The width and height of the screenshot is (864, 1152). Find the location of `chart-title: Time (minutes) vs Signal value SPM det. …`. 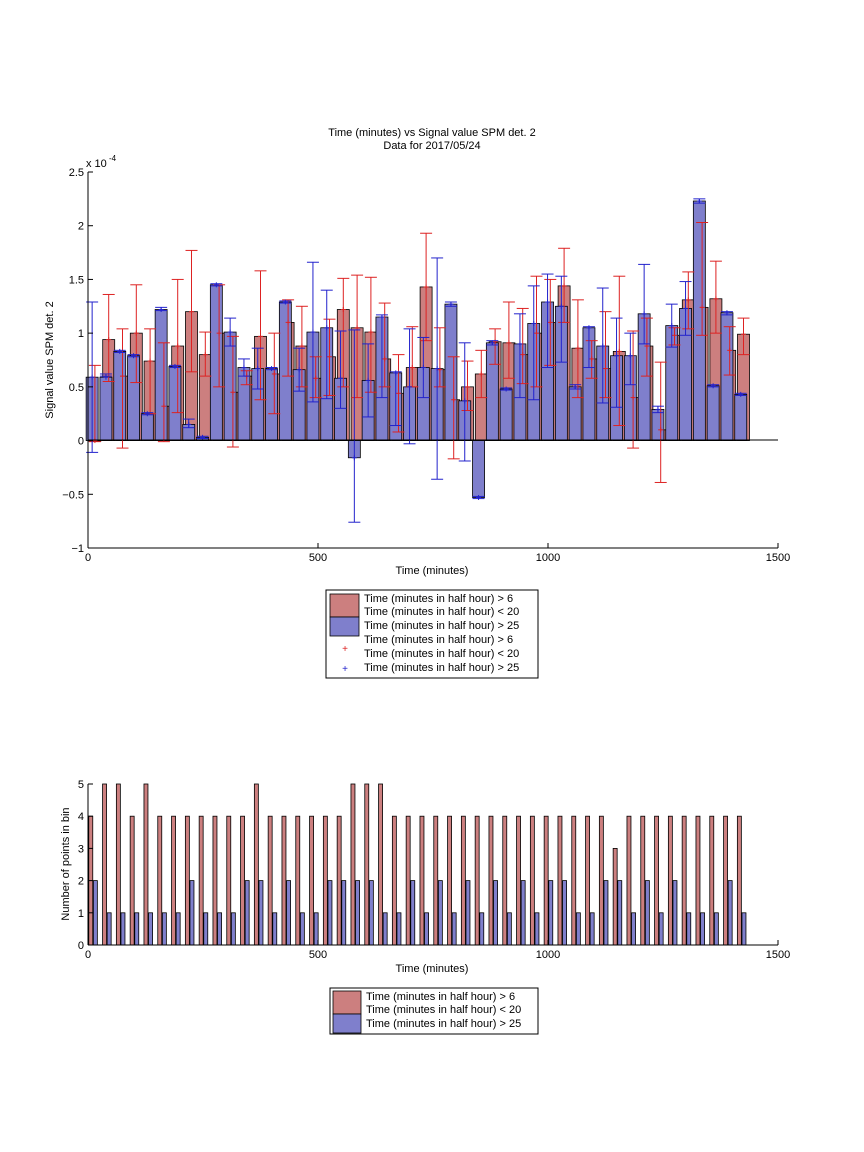

chart-title: Time (minutes) vs Signal value SPM det. … is located at coordinates (431, 133).